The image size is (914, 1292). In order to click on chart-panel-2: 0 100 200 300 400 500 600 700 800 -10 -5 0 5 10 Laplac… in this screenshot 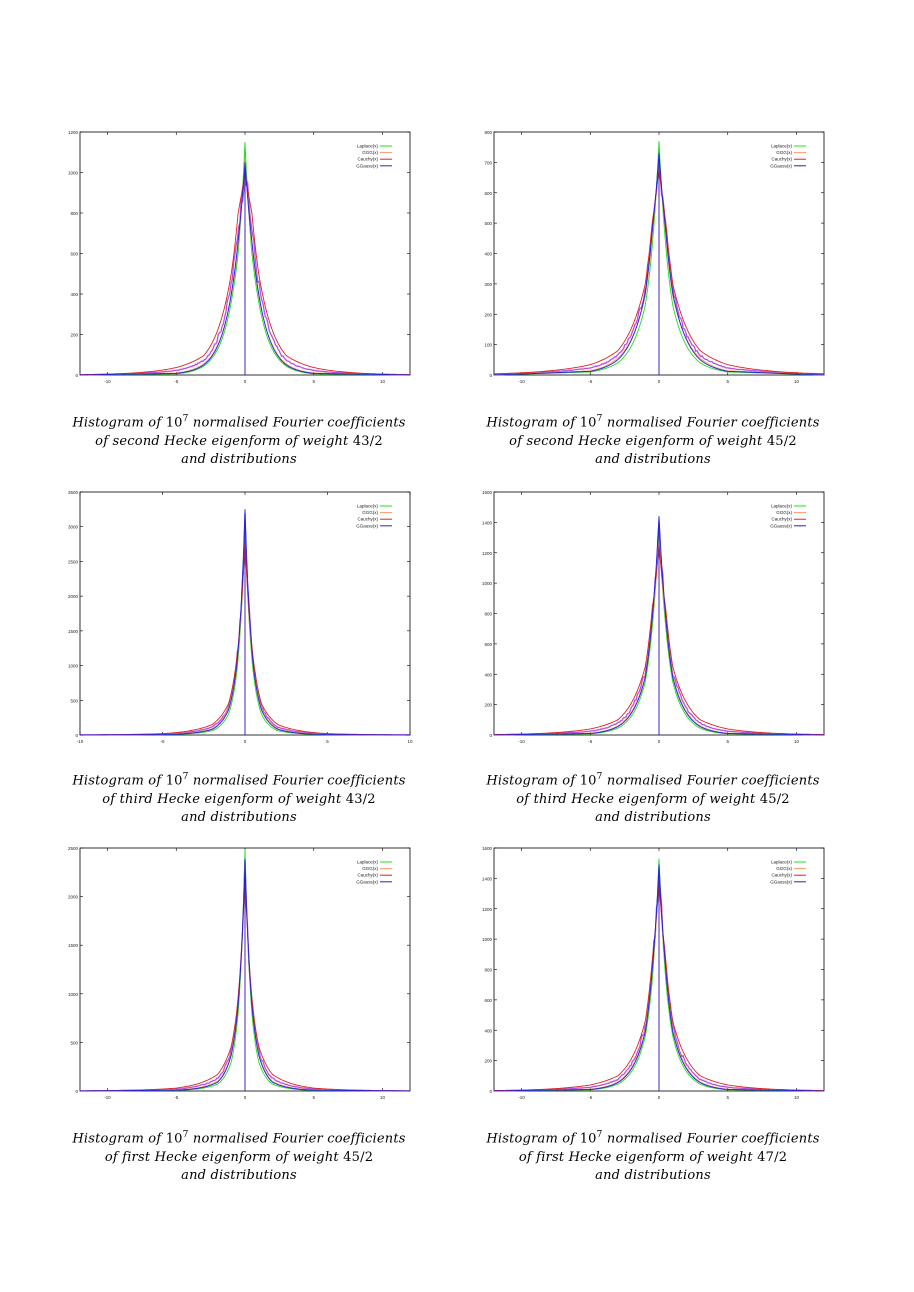, I will do `click(649, 256)`.